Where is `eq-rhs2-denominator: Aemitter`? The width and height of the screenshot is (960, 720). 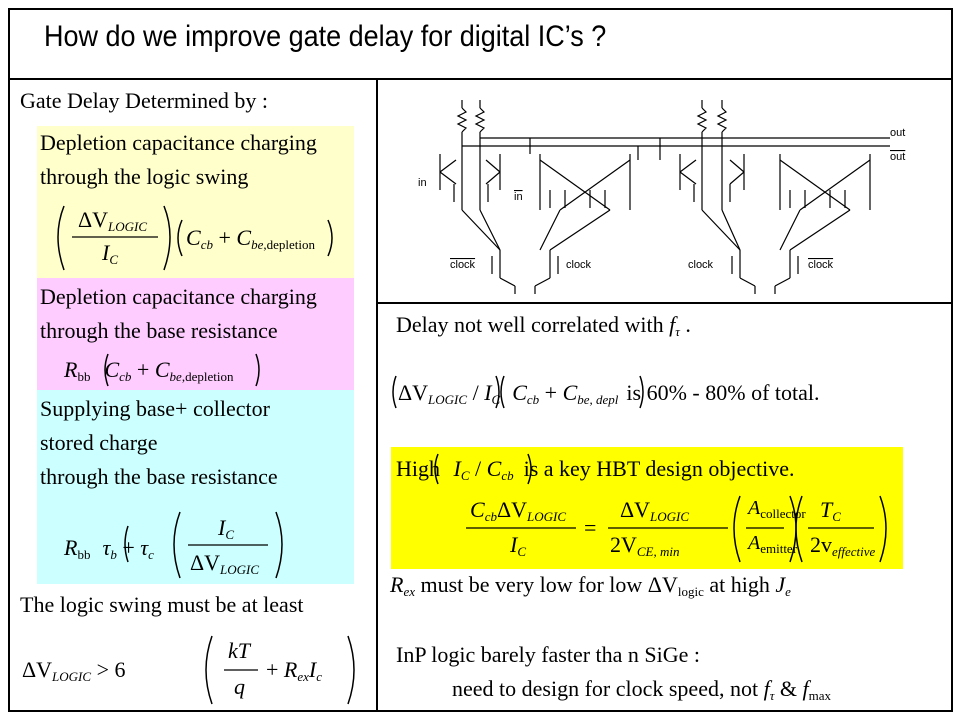 eq-rhs2-denominator: Aemitter is located at coordinates (773, 544).